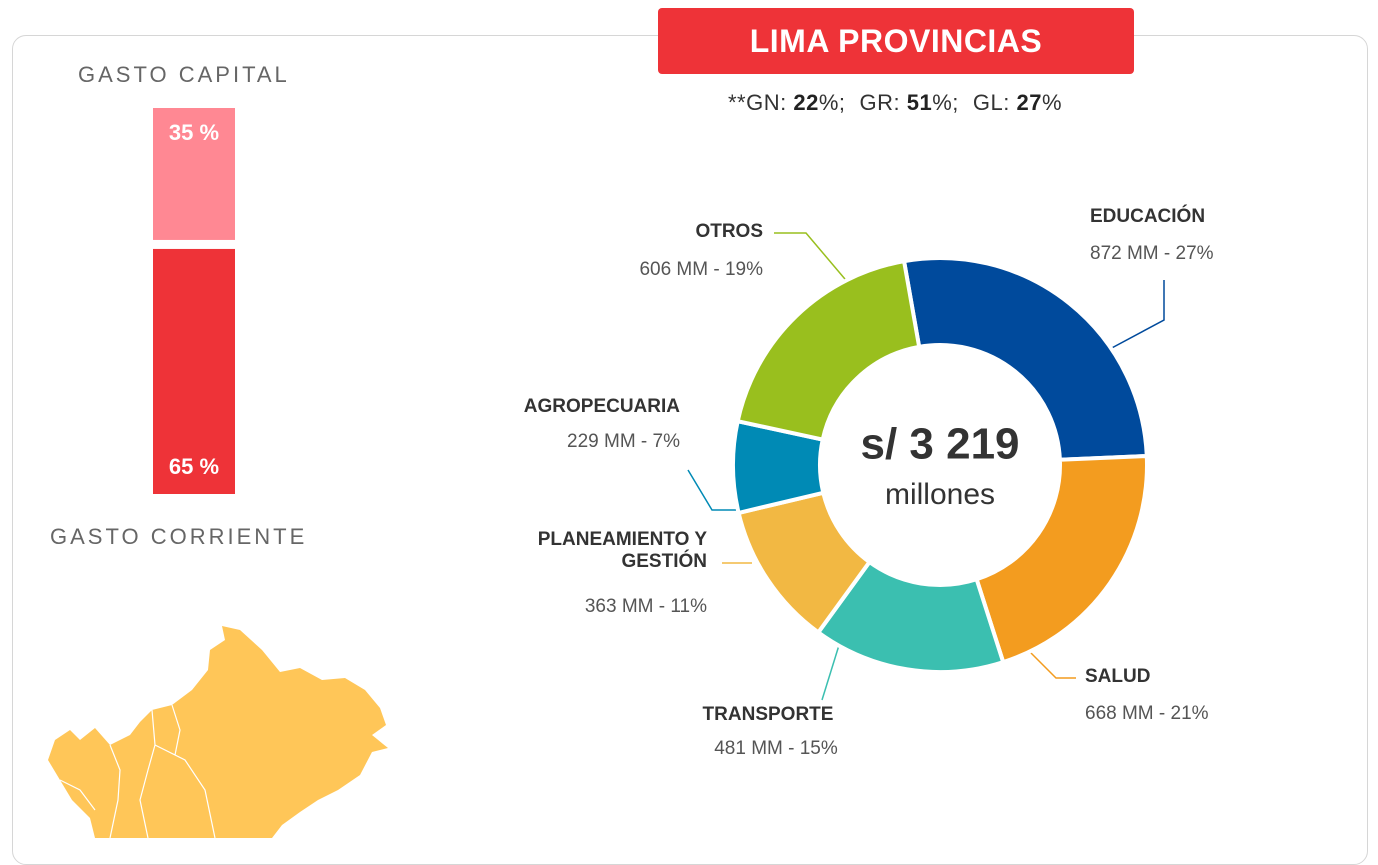 Image resolution: width=1378 pixels, height=865 pixels. I want to click on share-value: 22, so click(806, 102).